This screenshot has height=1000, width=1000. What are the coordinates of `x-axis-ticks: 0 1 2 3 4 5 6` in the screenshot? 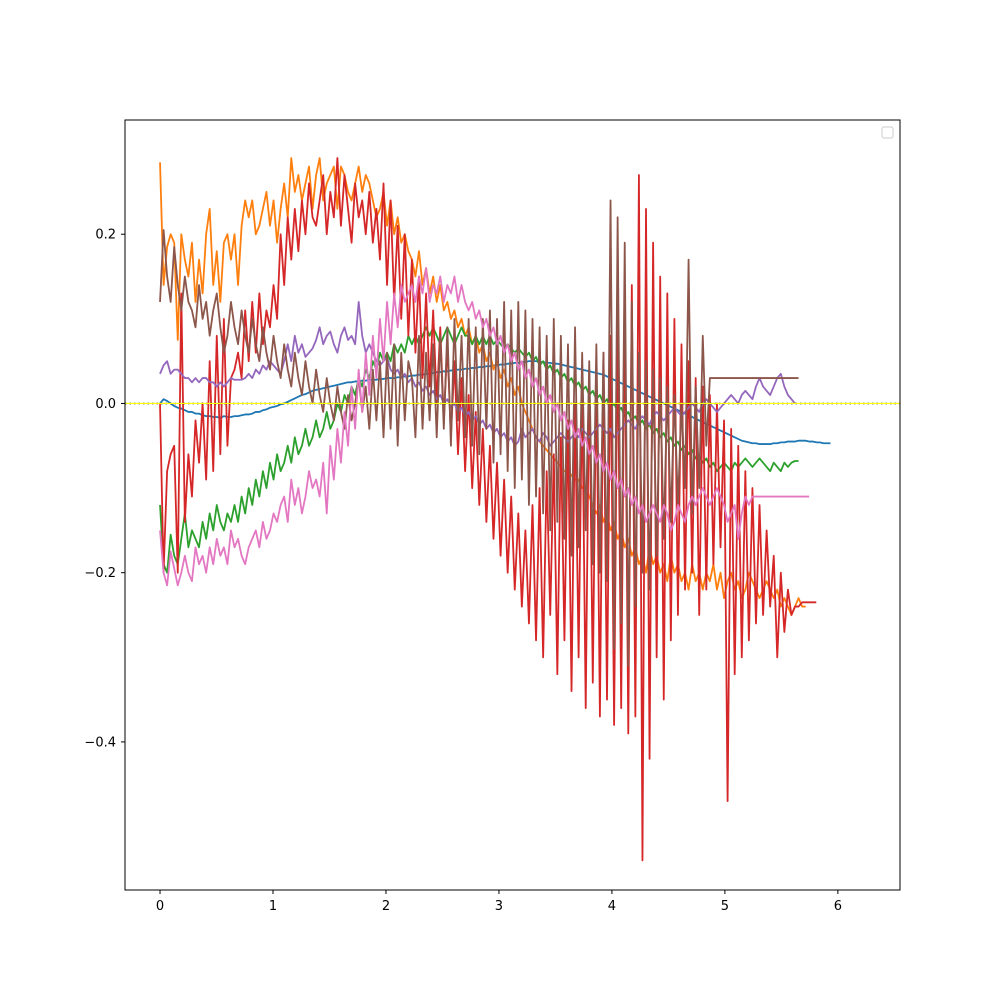 It's located at (499, 902).